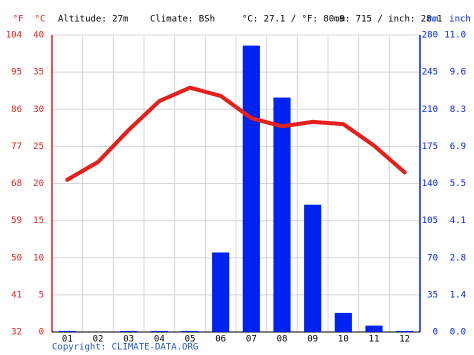 This screenshot has width=474, height=355. I want to click on y2-tick-label: 105, so click(430, 221).